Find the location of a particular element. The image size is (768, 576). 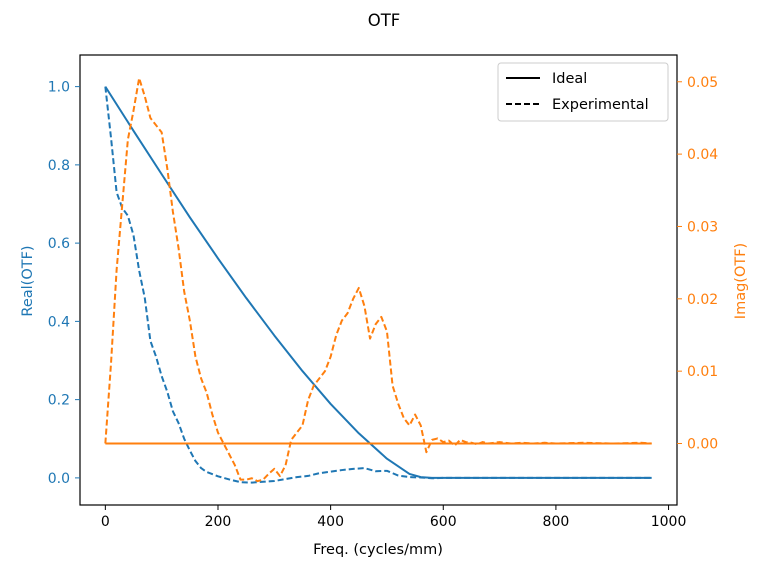

x-tick-label: 400 is located at coordinates (330, 522).